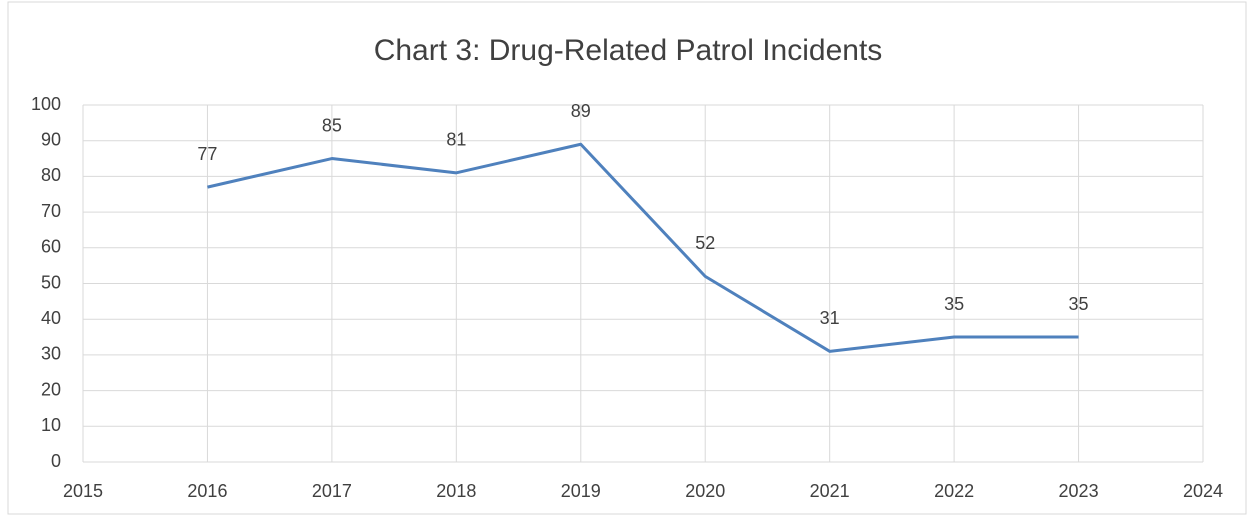 This screenshot has width=1255, height=520. I want to click on y-tick-label: 40, so click(51, 318).